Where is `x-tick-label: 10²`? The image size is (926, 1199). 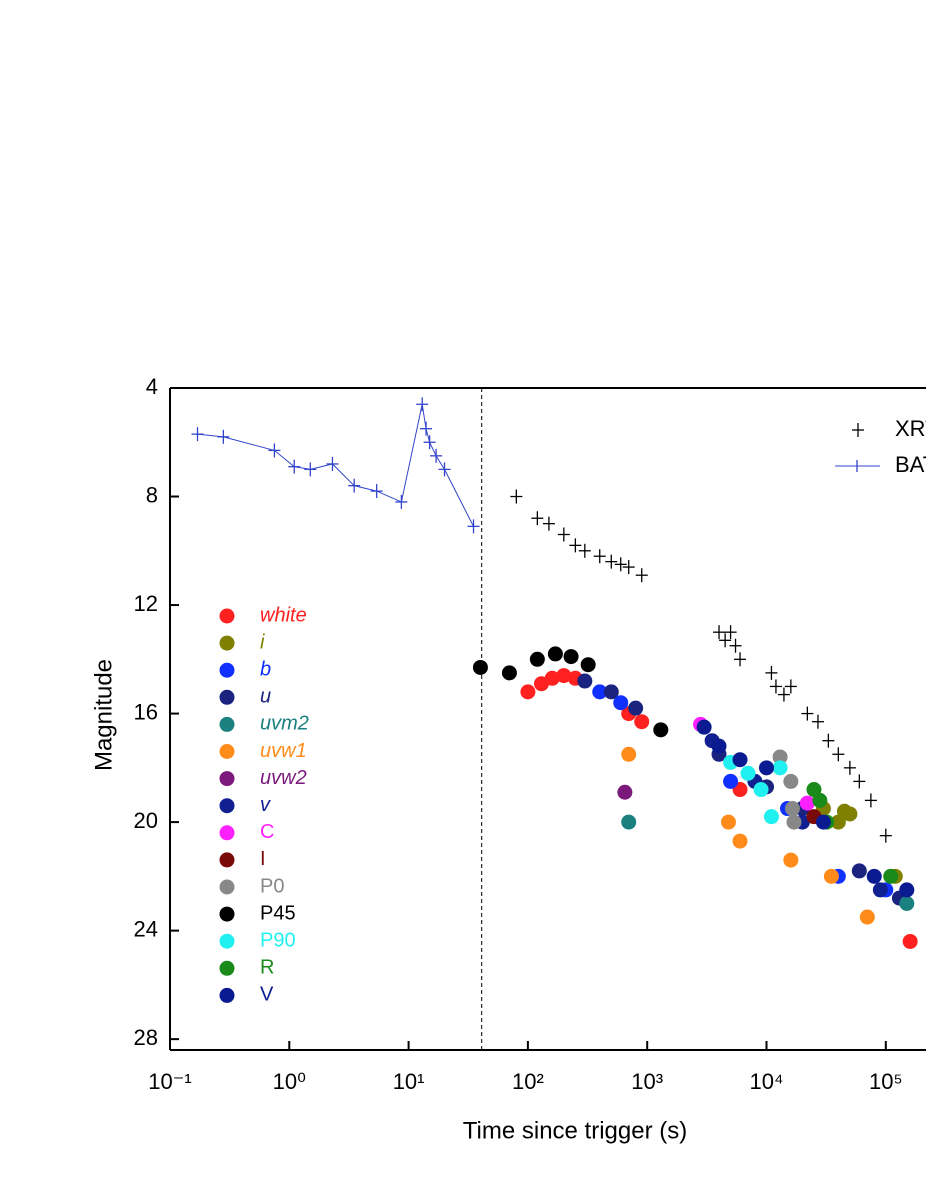 x-tick-label: 10² is located at coordinates (528, 1081).